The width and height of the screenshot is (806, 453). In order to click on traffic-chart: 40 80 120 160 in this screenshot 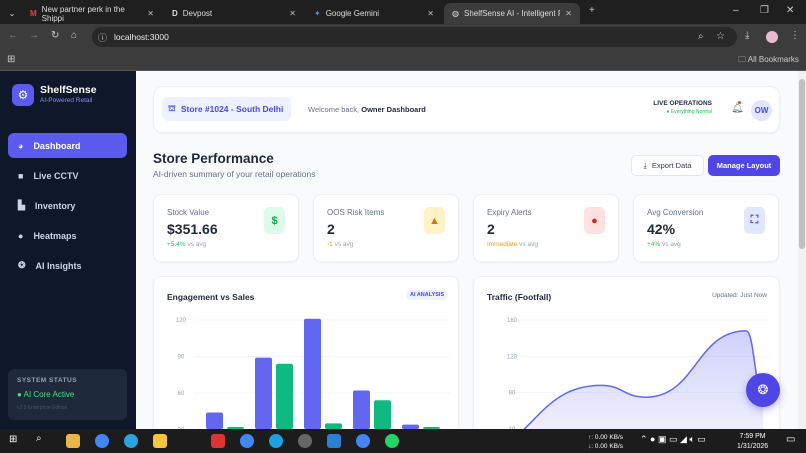, I will do `click(622, 373)`.